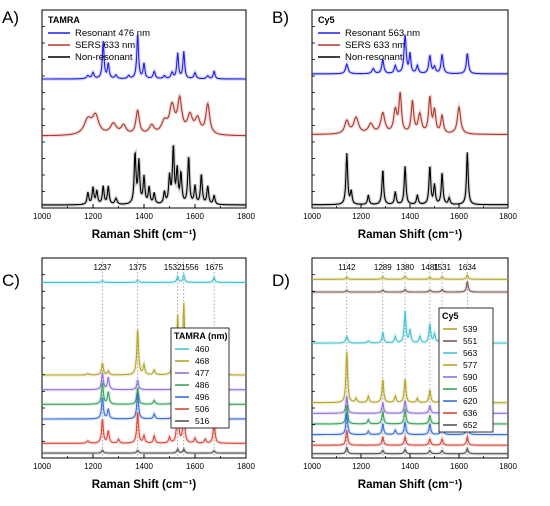 The width and height of the screenshot is (550, 506). I want to click on panel-label: D), so click(281, 280).